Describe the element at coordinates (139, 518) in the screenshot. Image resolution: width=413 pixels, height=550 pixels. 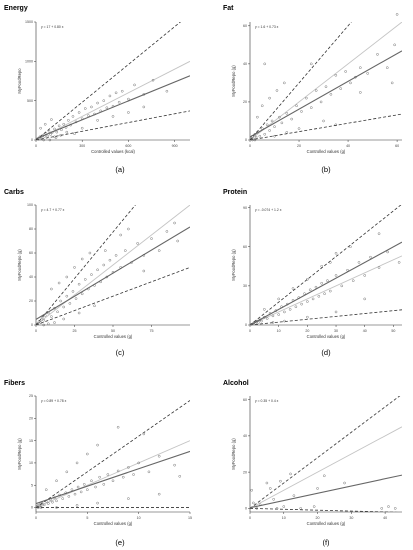
I see `x-tick-label: 10` at that location.